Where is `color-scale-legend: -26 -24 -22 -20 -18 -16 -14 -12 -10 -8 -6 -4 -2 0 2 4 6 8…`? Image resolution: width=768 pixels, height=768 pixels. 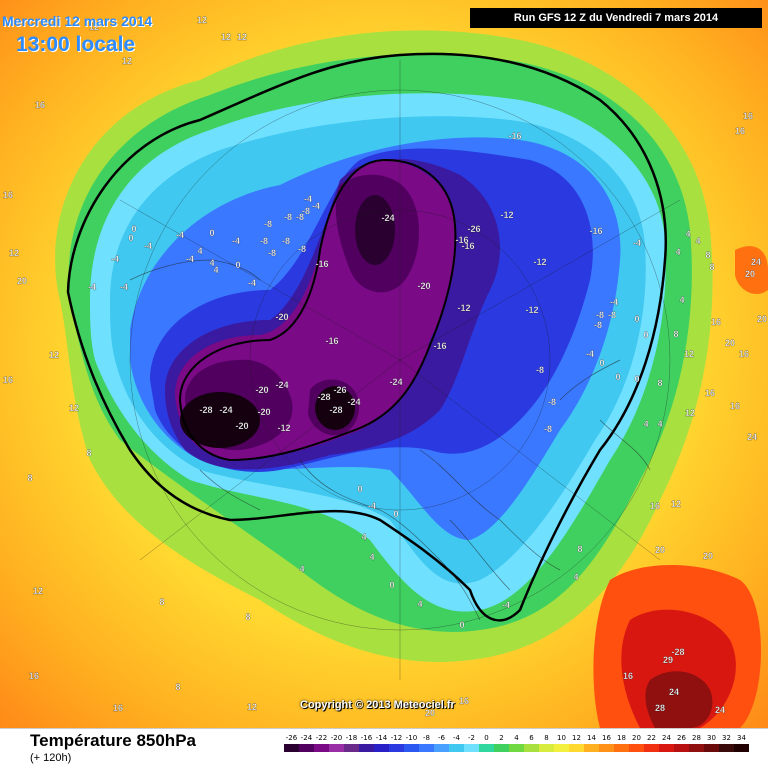
color-scale-legend: -26 -24 -22 -20 -18 -16 -14 -12 -10 -8 -6 -4 -2 0 2 4 6 8… is located at coordinates (516, 743).